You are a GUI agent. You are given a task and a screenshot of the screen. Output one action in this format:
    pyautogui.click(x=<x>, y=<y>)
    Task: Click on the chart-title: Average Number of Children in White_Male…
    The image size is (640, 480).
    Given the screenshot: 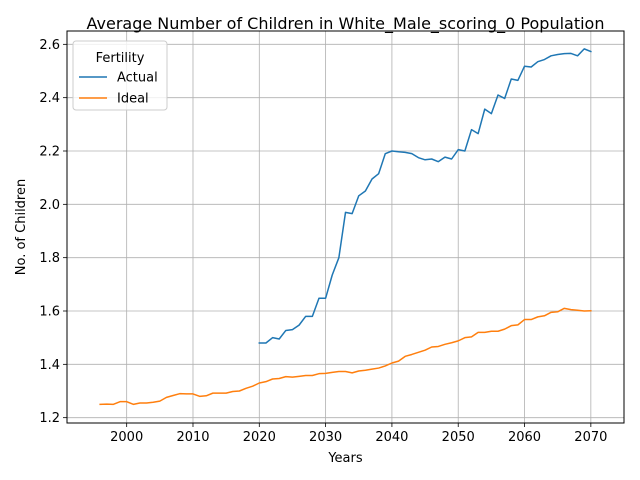 What is the action you would take?
    pyautogui.click(x=346, y=24)
    